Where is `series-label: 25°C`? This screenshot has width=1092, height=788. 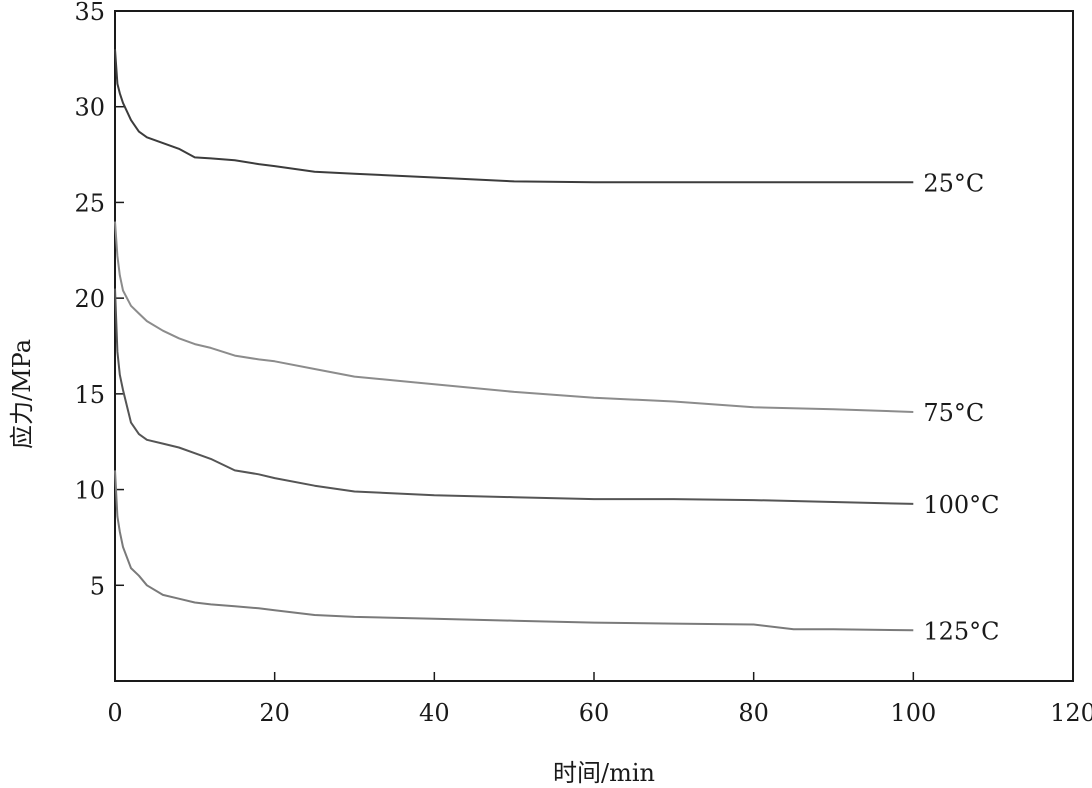 series-label: 25°C is located at coordinates (953, 183).